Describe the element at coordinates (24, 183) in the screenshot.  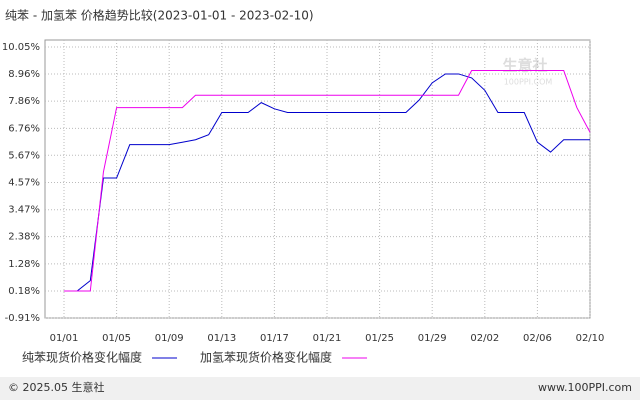
I see `y-tick-label: 4.57%` at that location.